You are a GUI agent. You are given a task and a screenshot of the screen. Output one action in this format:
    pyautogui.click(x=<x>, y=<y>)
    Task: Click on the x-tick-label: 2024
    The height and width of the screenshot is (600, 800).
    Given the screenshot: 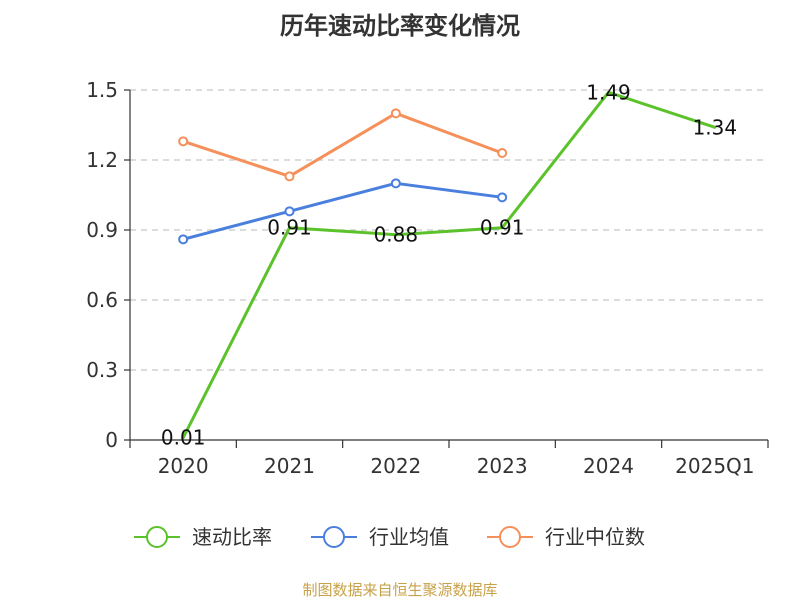 What is the action you would take?
    pyautogui.click(x=608, y=466)
    